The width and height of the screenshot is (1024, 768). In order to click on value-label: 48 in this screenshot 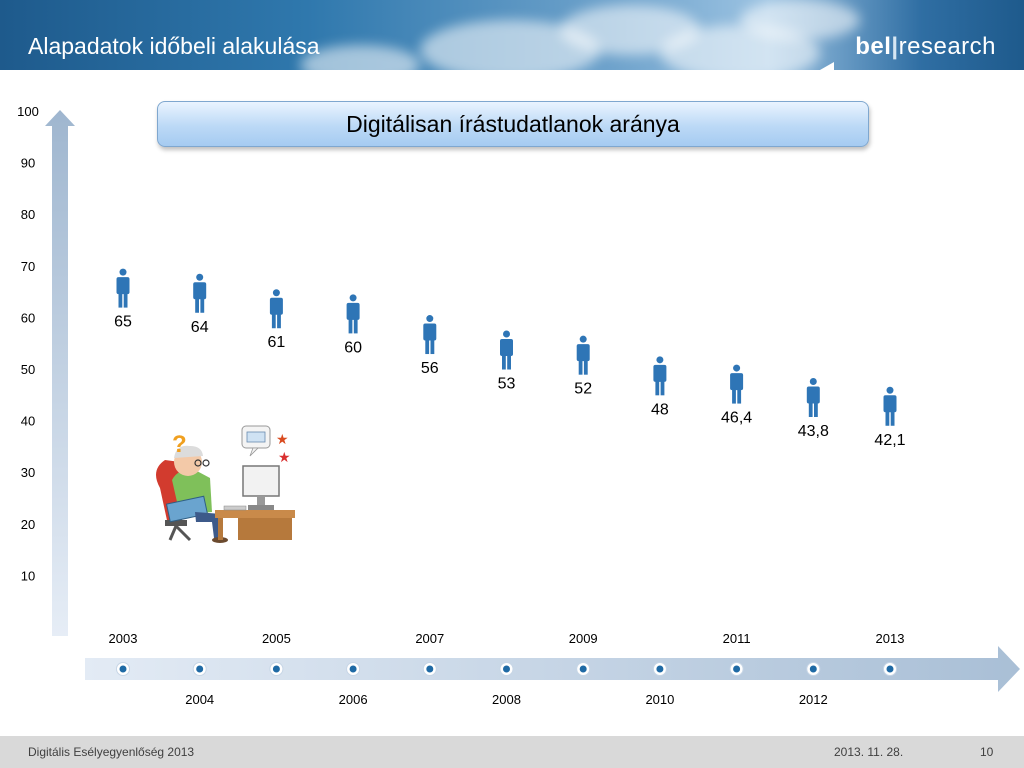, I will do `click(660, 409)`.